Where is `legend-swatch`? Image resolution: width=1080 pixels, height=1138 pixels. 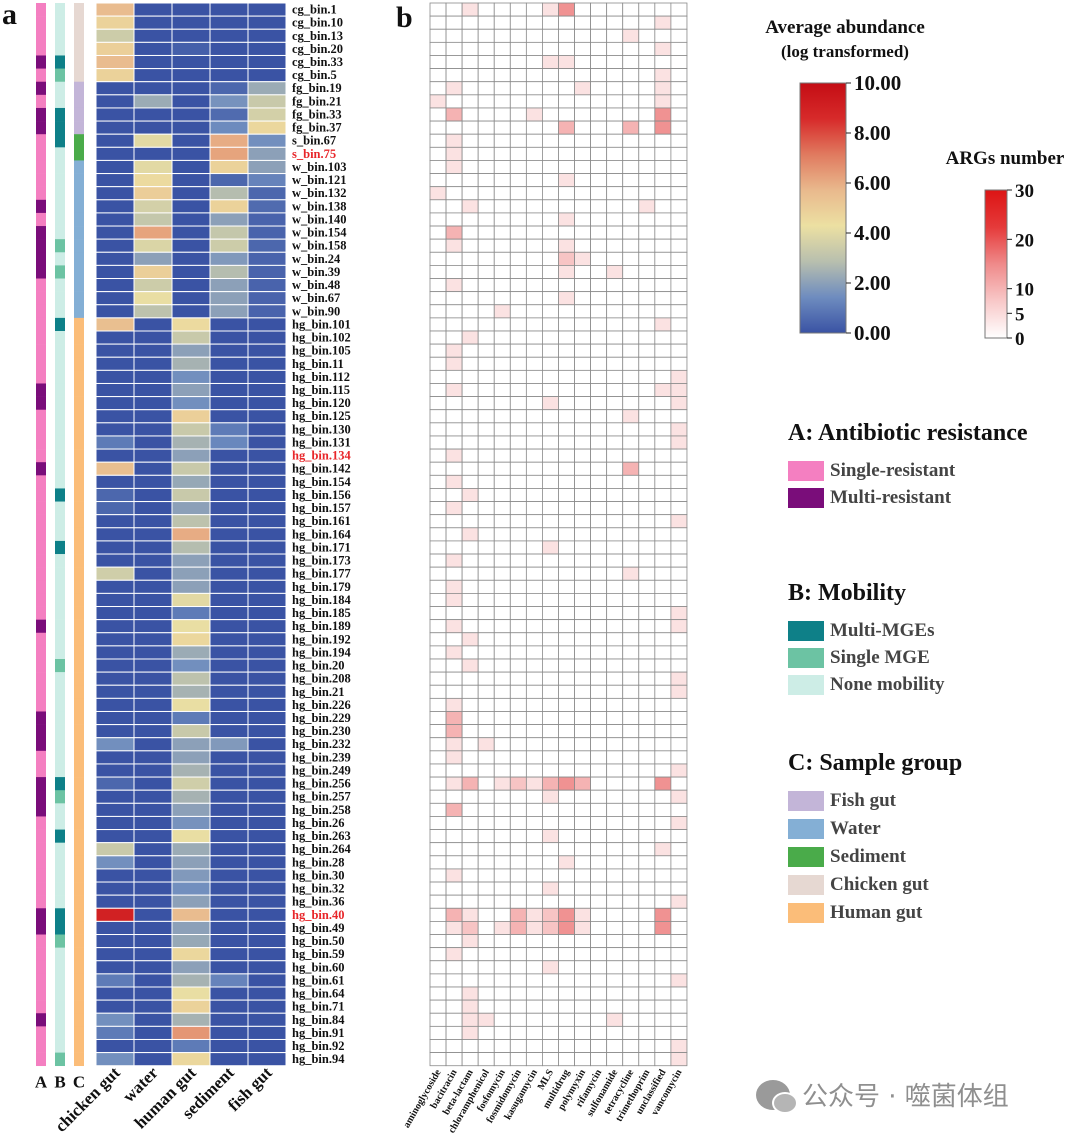 legend-swatch is located at coordinates (806, 471).